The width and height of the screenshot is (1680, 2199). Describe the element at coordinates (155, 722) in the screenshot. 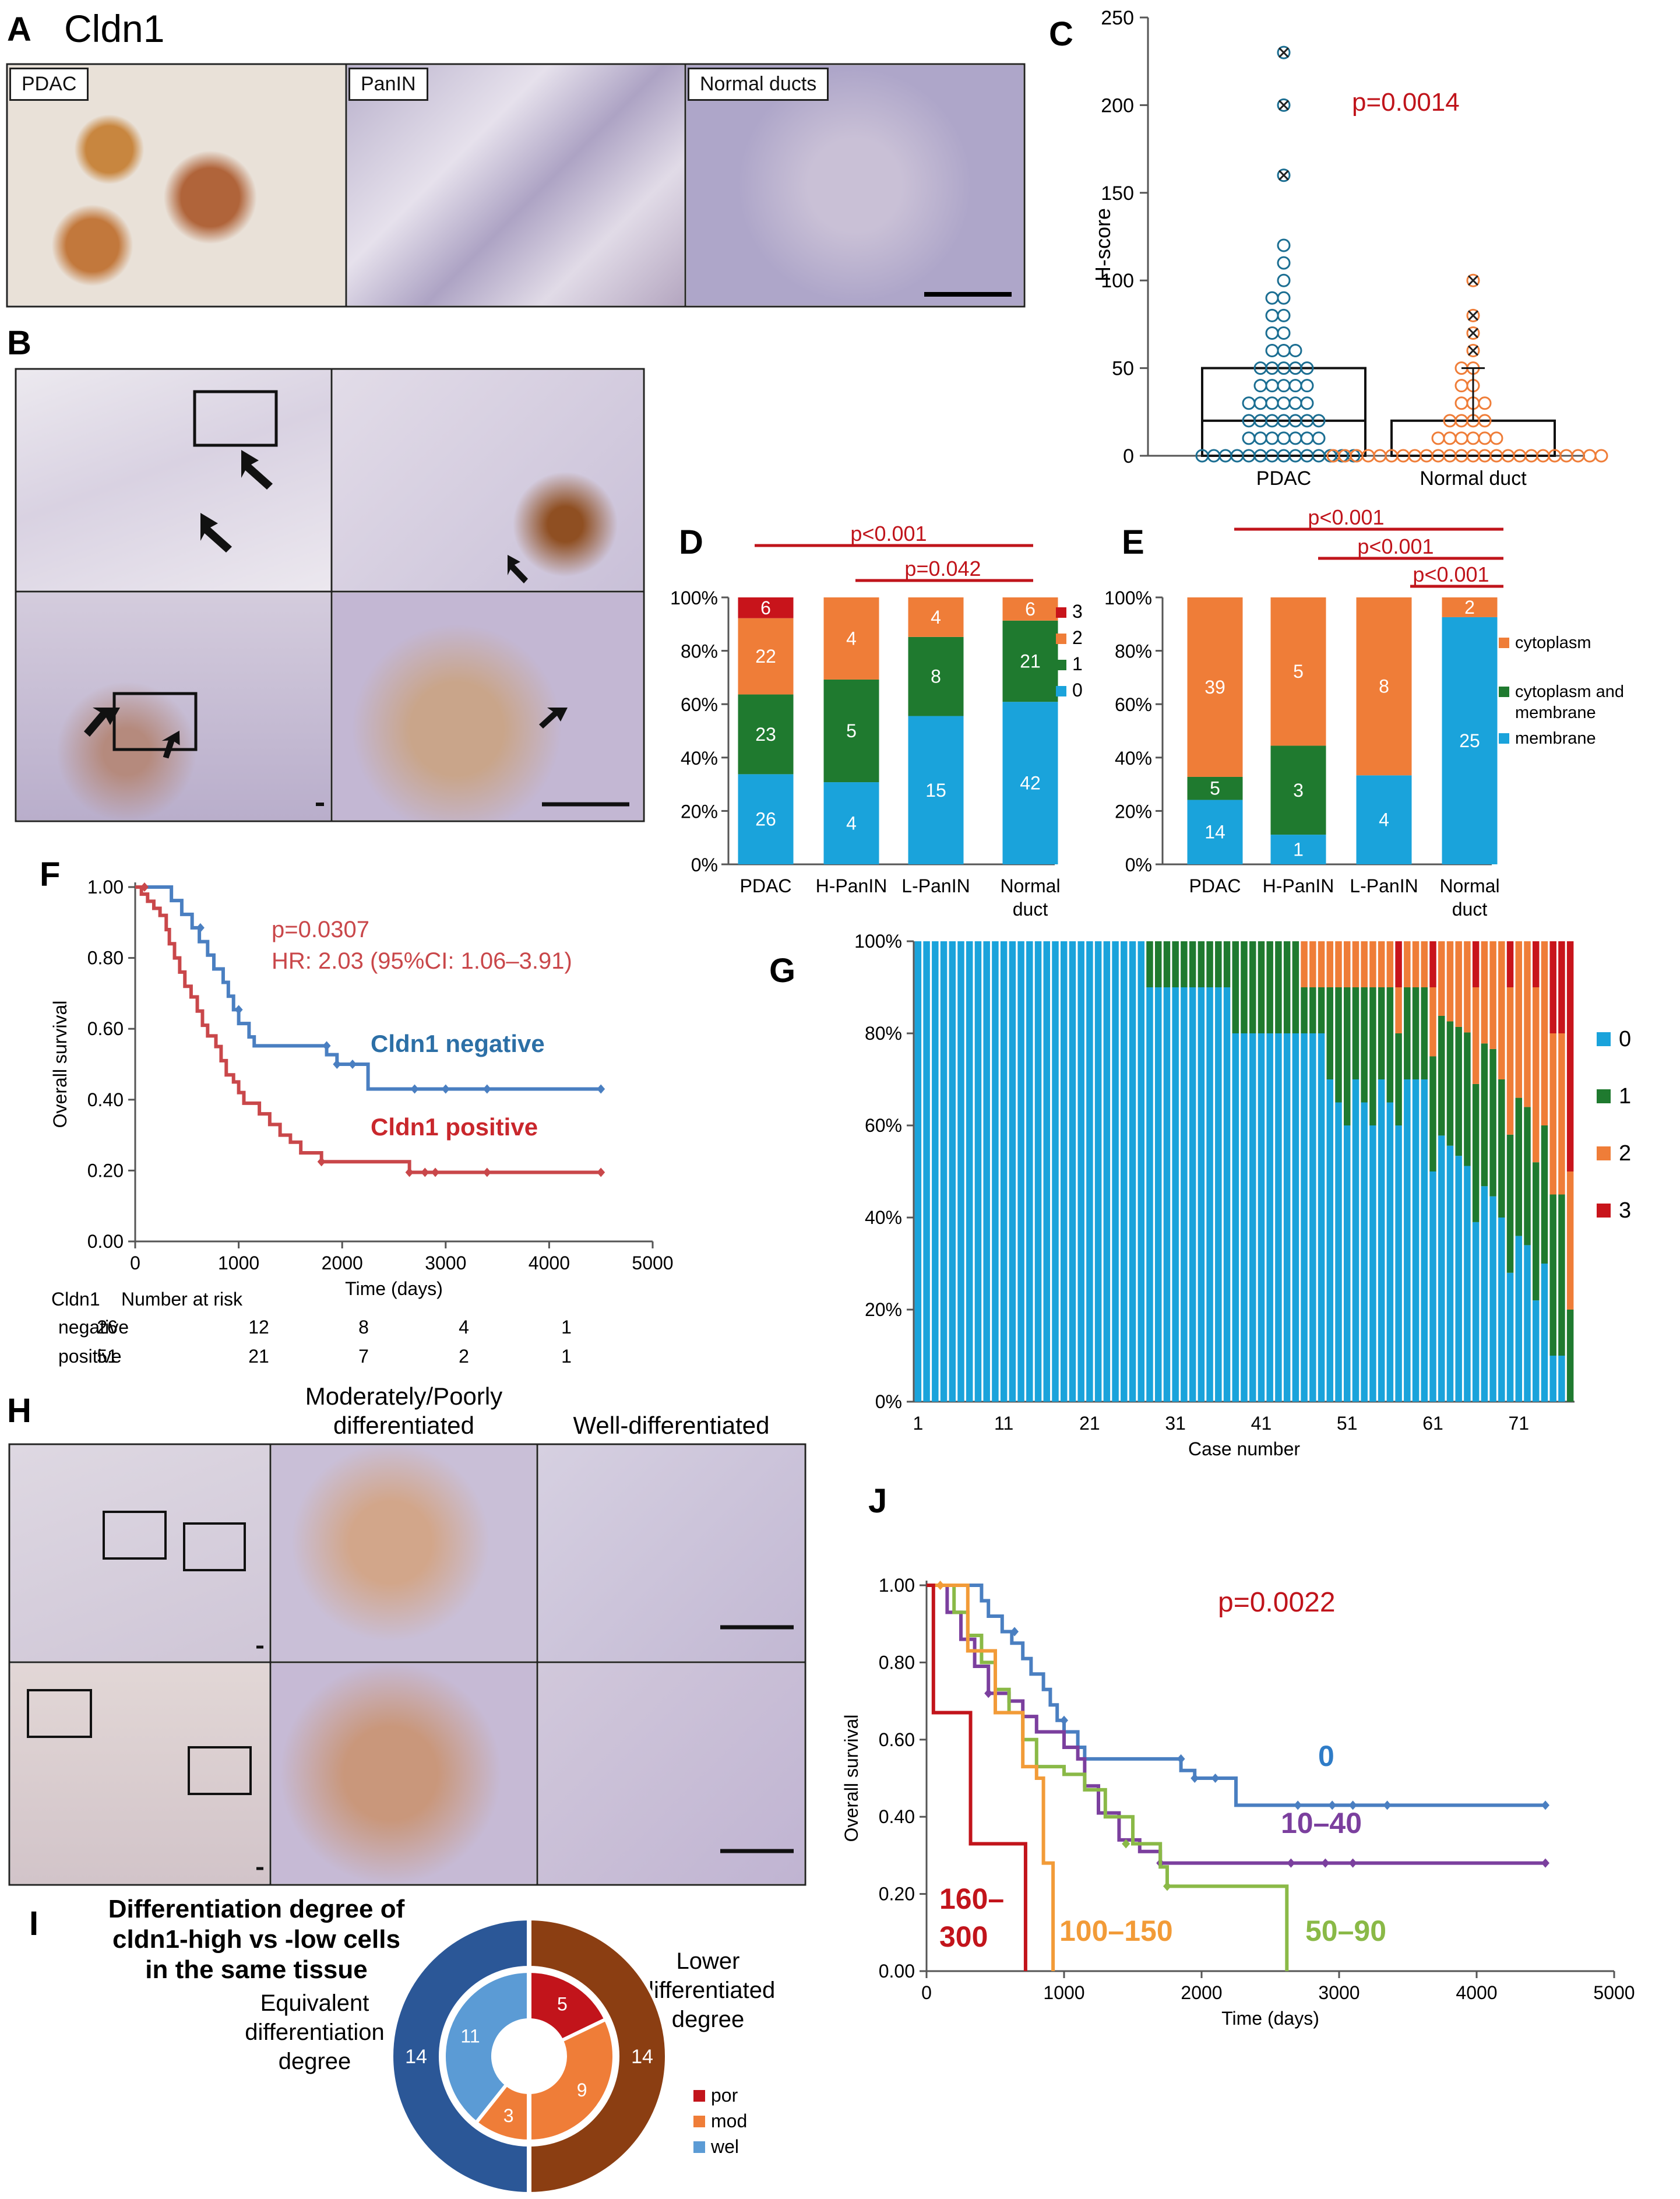

I see `panel-b-inset2` at that location.